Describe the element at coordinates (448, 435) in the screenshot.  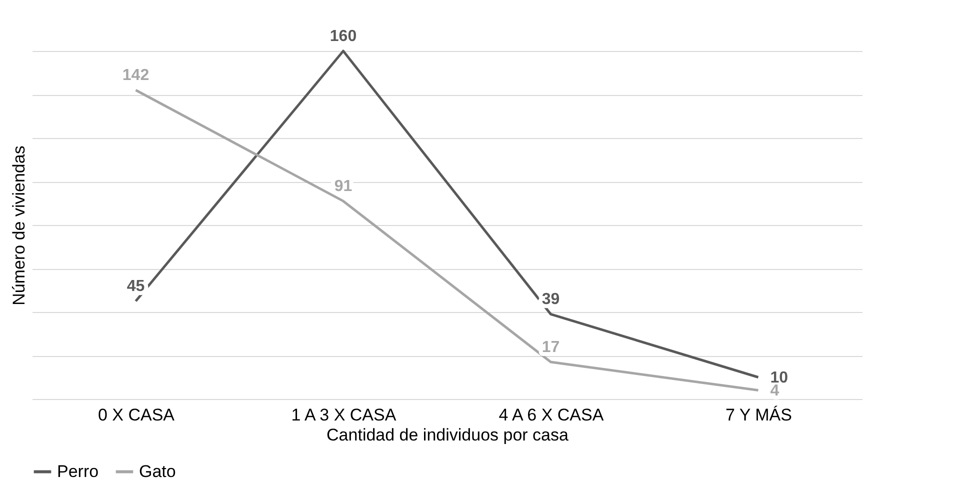
I see `x-axis-title: Cantidad de individuos por casa` at that location.